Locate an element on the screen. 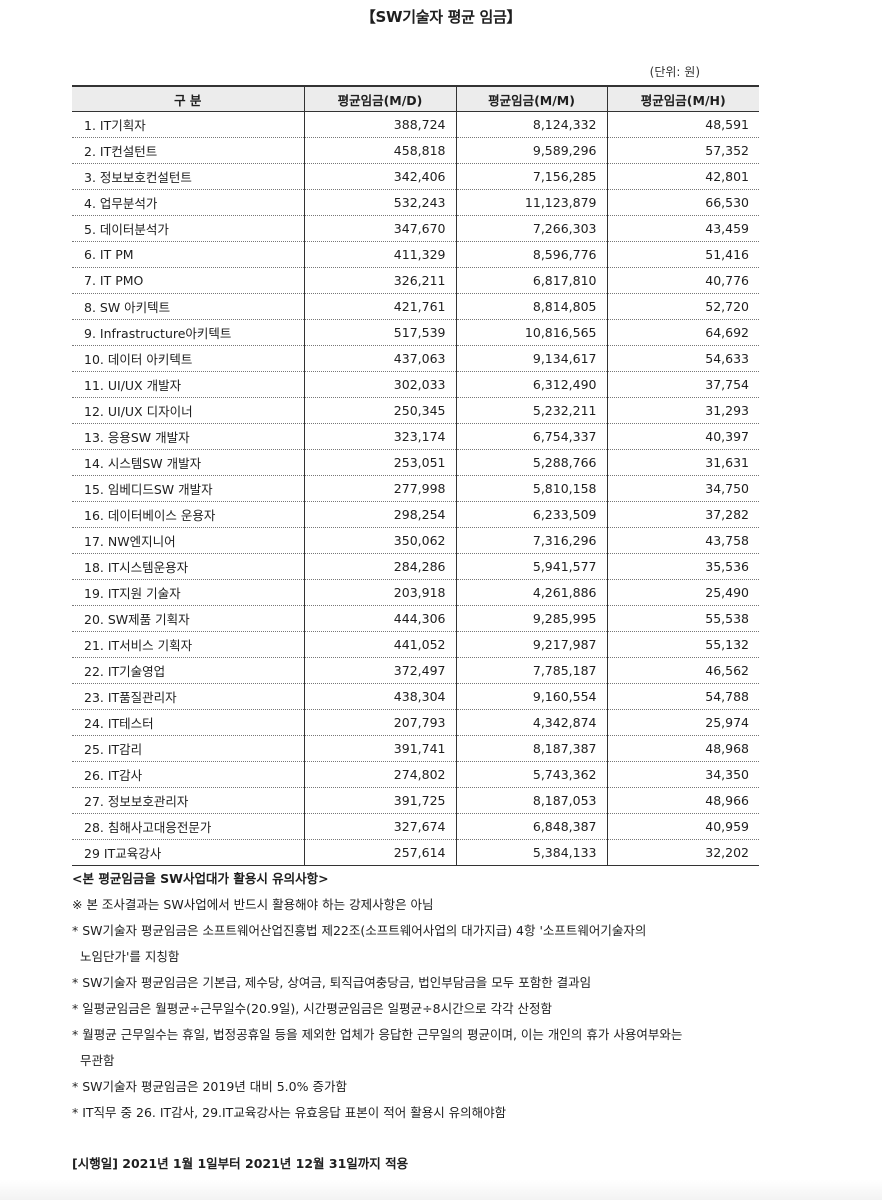 Image resolution: width=882 pixels, height=1200 pixels. row-monthly-wage: 8,596,776 is located at coordinates (531, 254).